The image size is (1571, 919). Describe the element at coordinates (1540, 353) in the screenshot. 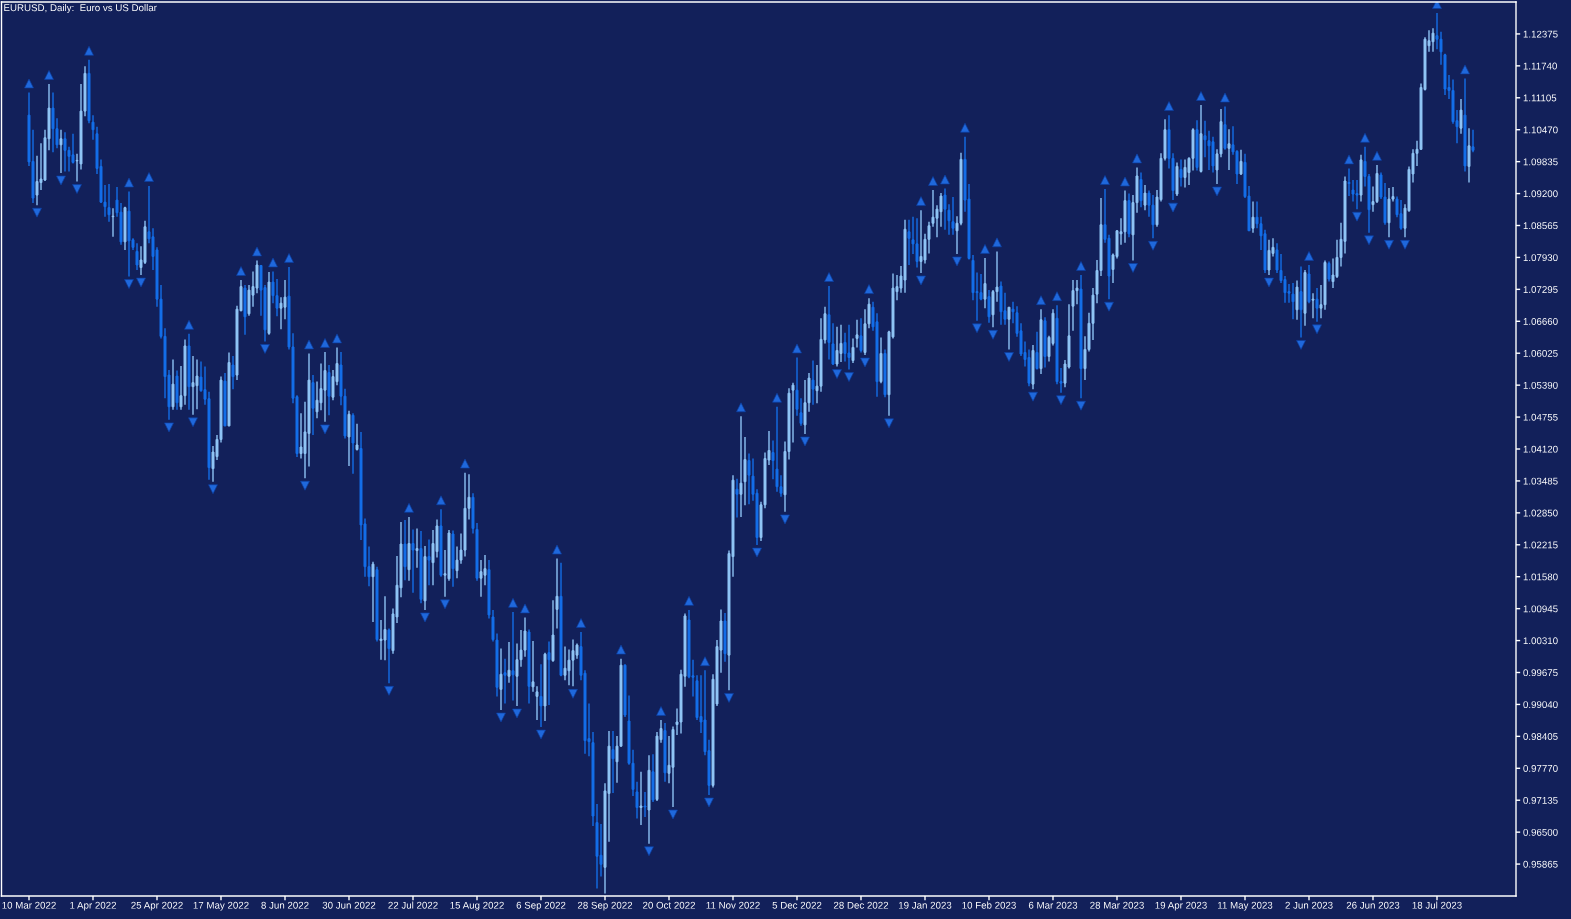

I see `y-tick-label: 1.06025` at that location.